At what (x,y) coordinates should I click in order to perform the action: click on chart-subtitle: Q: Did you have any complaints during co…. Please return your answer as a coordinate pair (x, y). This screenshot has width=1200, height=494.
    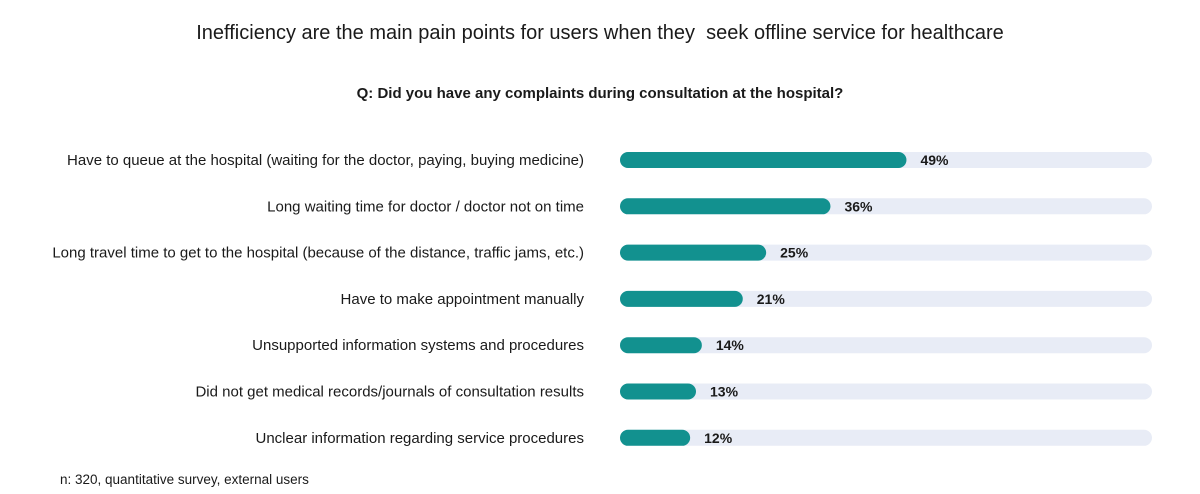
    Looking at the image, I should click on (600, 93).